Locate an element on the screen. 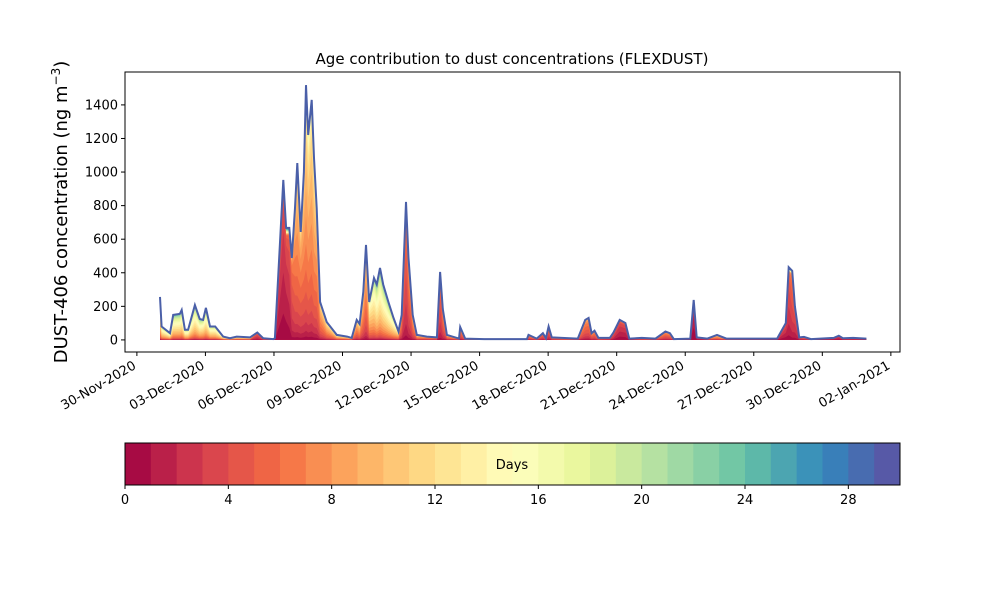  y-tick-label: 200 is located at coordinates (105, 307).